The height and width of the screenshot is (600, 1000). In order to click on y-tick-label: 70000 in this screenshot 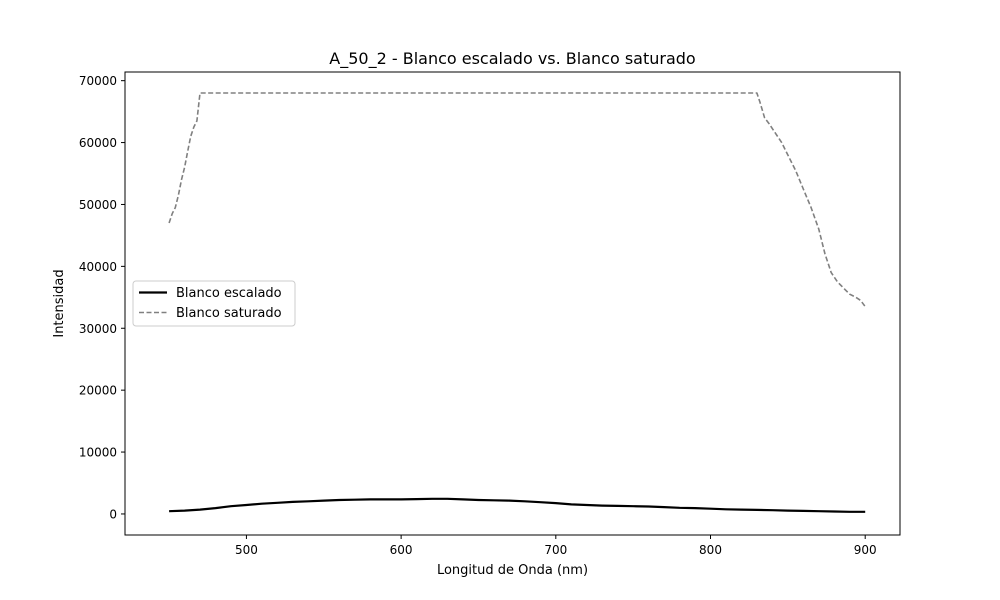, I will do `click(98, 81)`.